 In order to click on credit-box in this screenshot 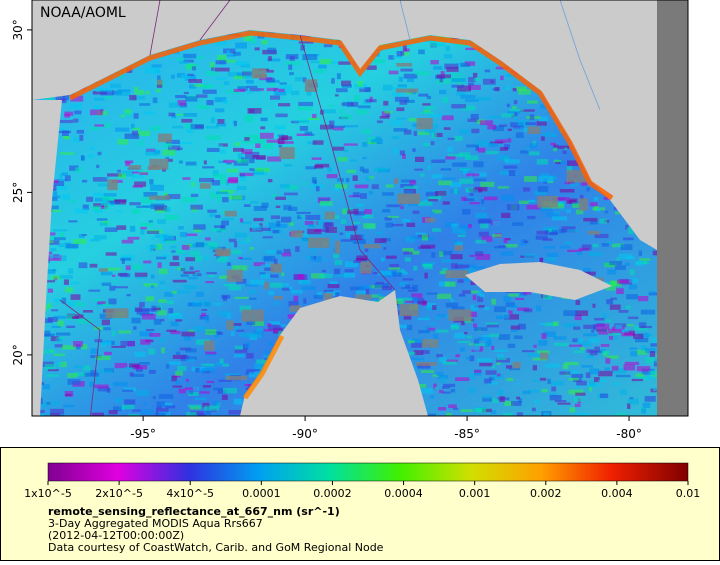, I will do `click(84, 12)`.